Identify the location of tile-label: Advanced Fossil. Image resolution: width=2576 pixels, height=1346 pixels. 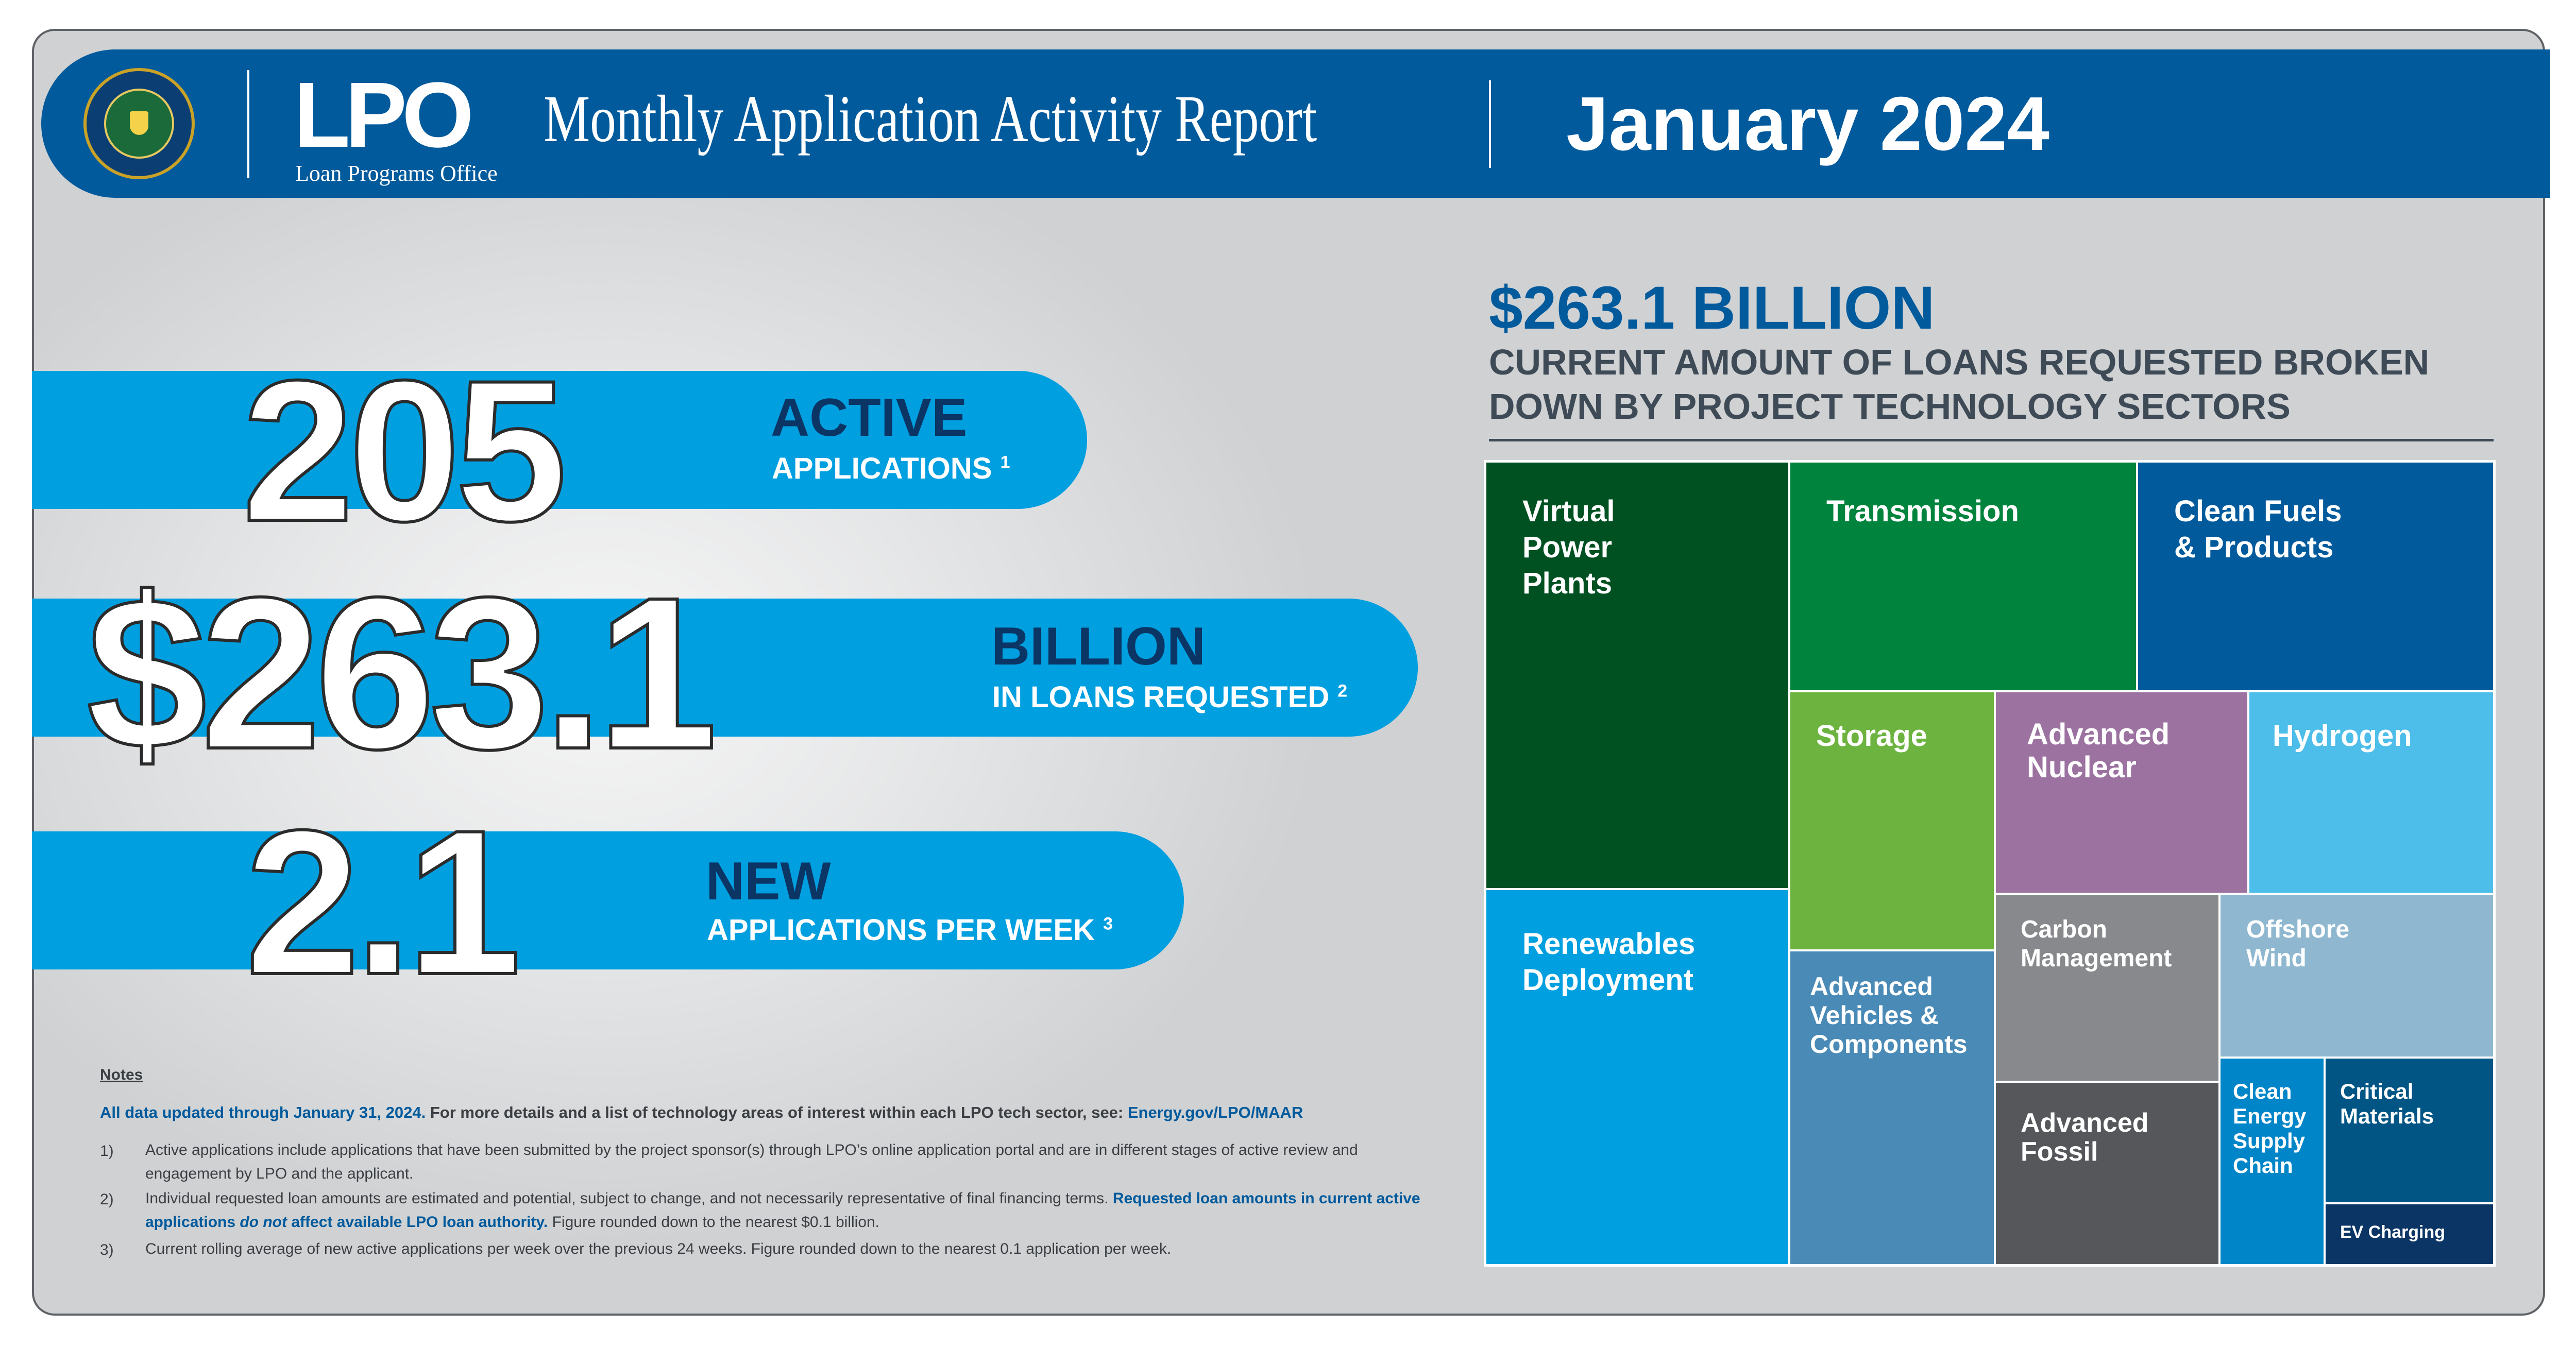
(2085, 1137).